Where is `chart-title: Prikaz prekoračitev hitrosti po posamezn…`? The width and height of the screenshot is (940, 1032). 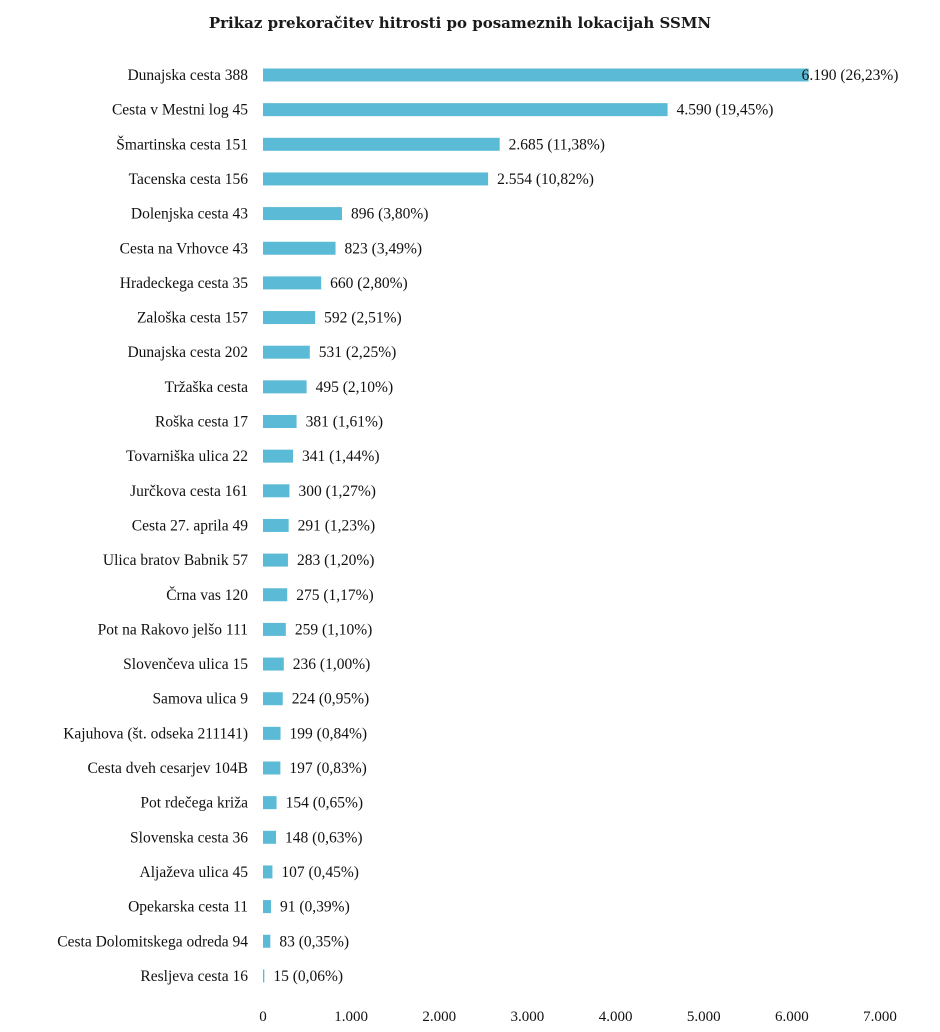 chart-title: Prikaz prekoračitev hitrosti po posamezn… is located at coordinates (460, 23).